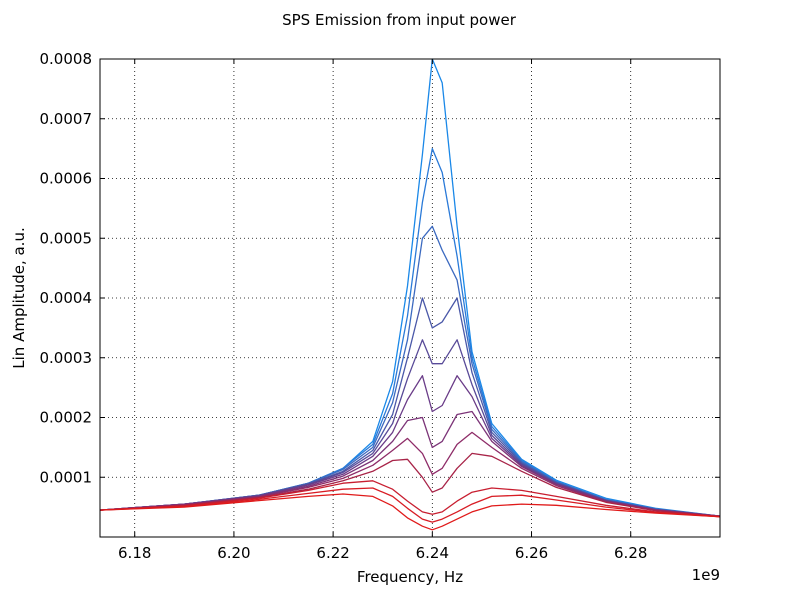 Image resolution: width=800 pixels, height=601 pixels. What do you see at coordinates (531, 553) in the screenshot?
I see `x-tick-label: 6.26` at bounding box center [531, 553].